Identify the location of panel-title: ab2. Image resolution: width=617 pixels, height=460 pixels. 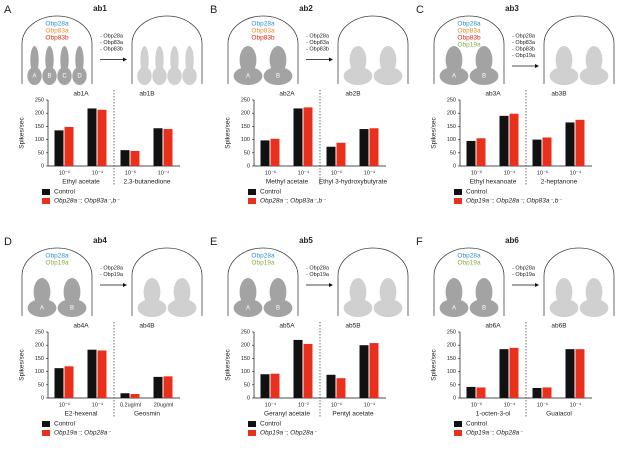
(306, 8).